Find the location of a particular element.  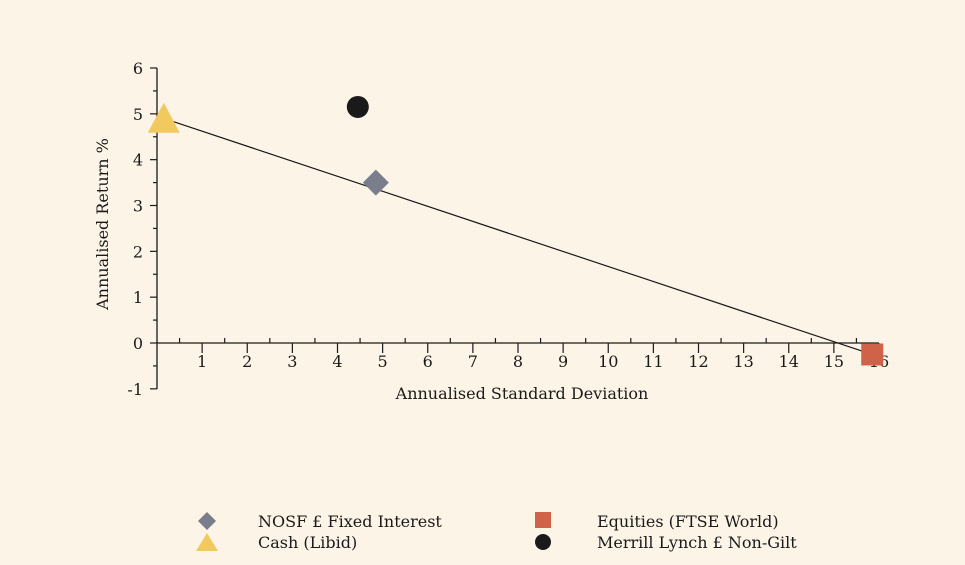

point-nosf-fixed-interest is located at coordinates (375, 182).